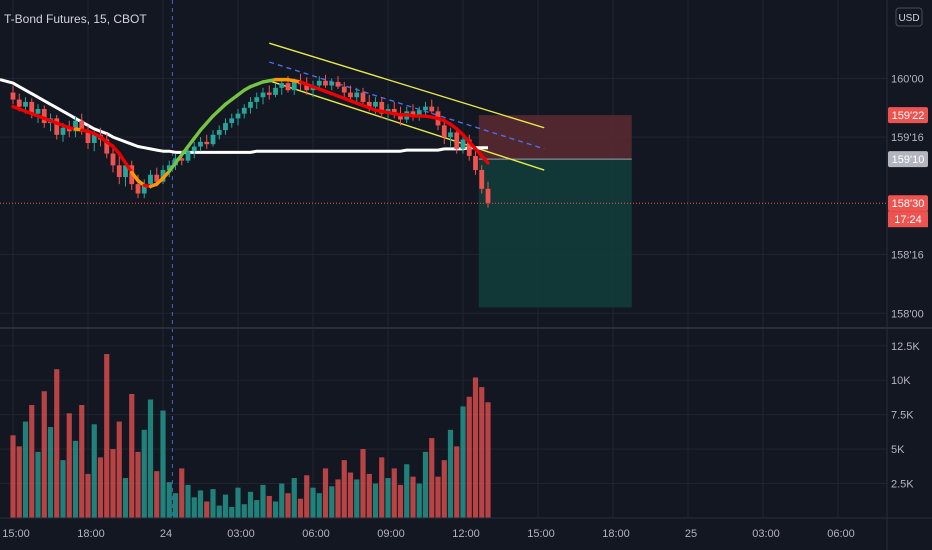  I want to click on channel-lower, so click(407, 125).